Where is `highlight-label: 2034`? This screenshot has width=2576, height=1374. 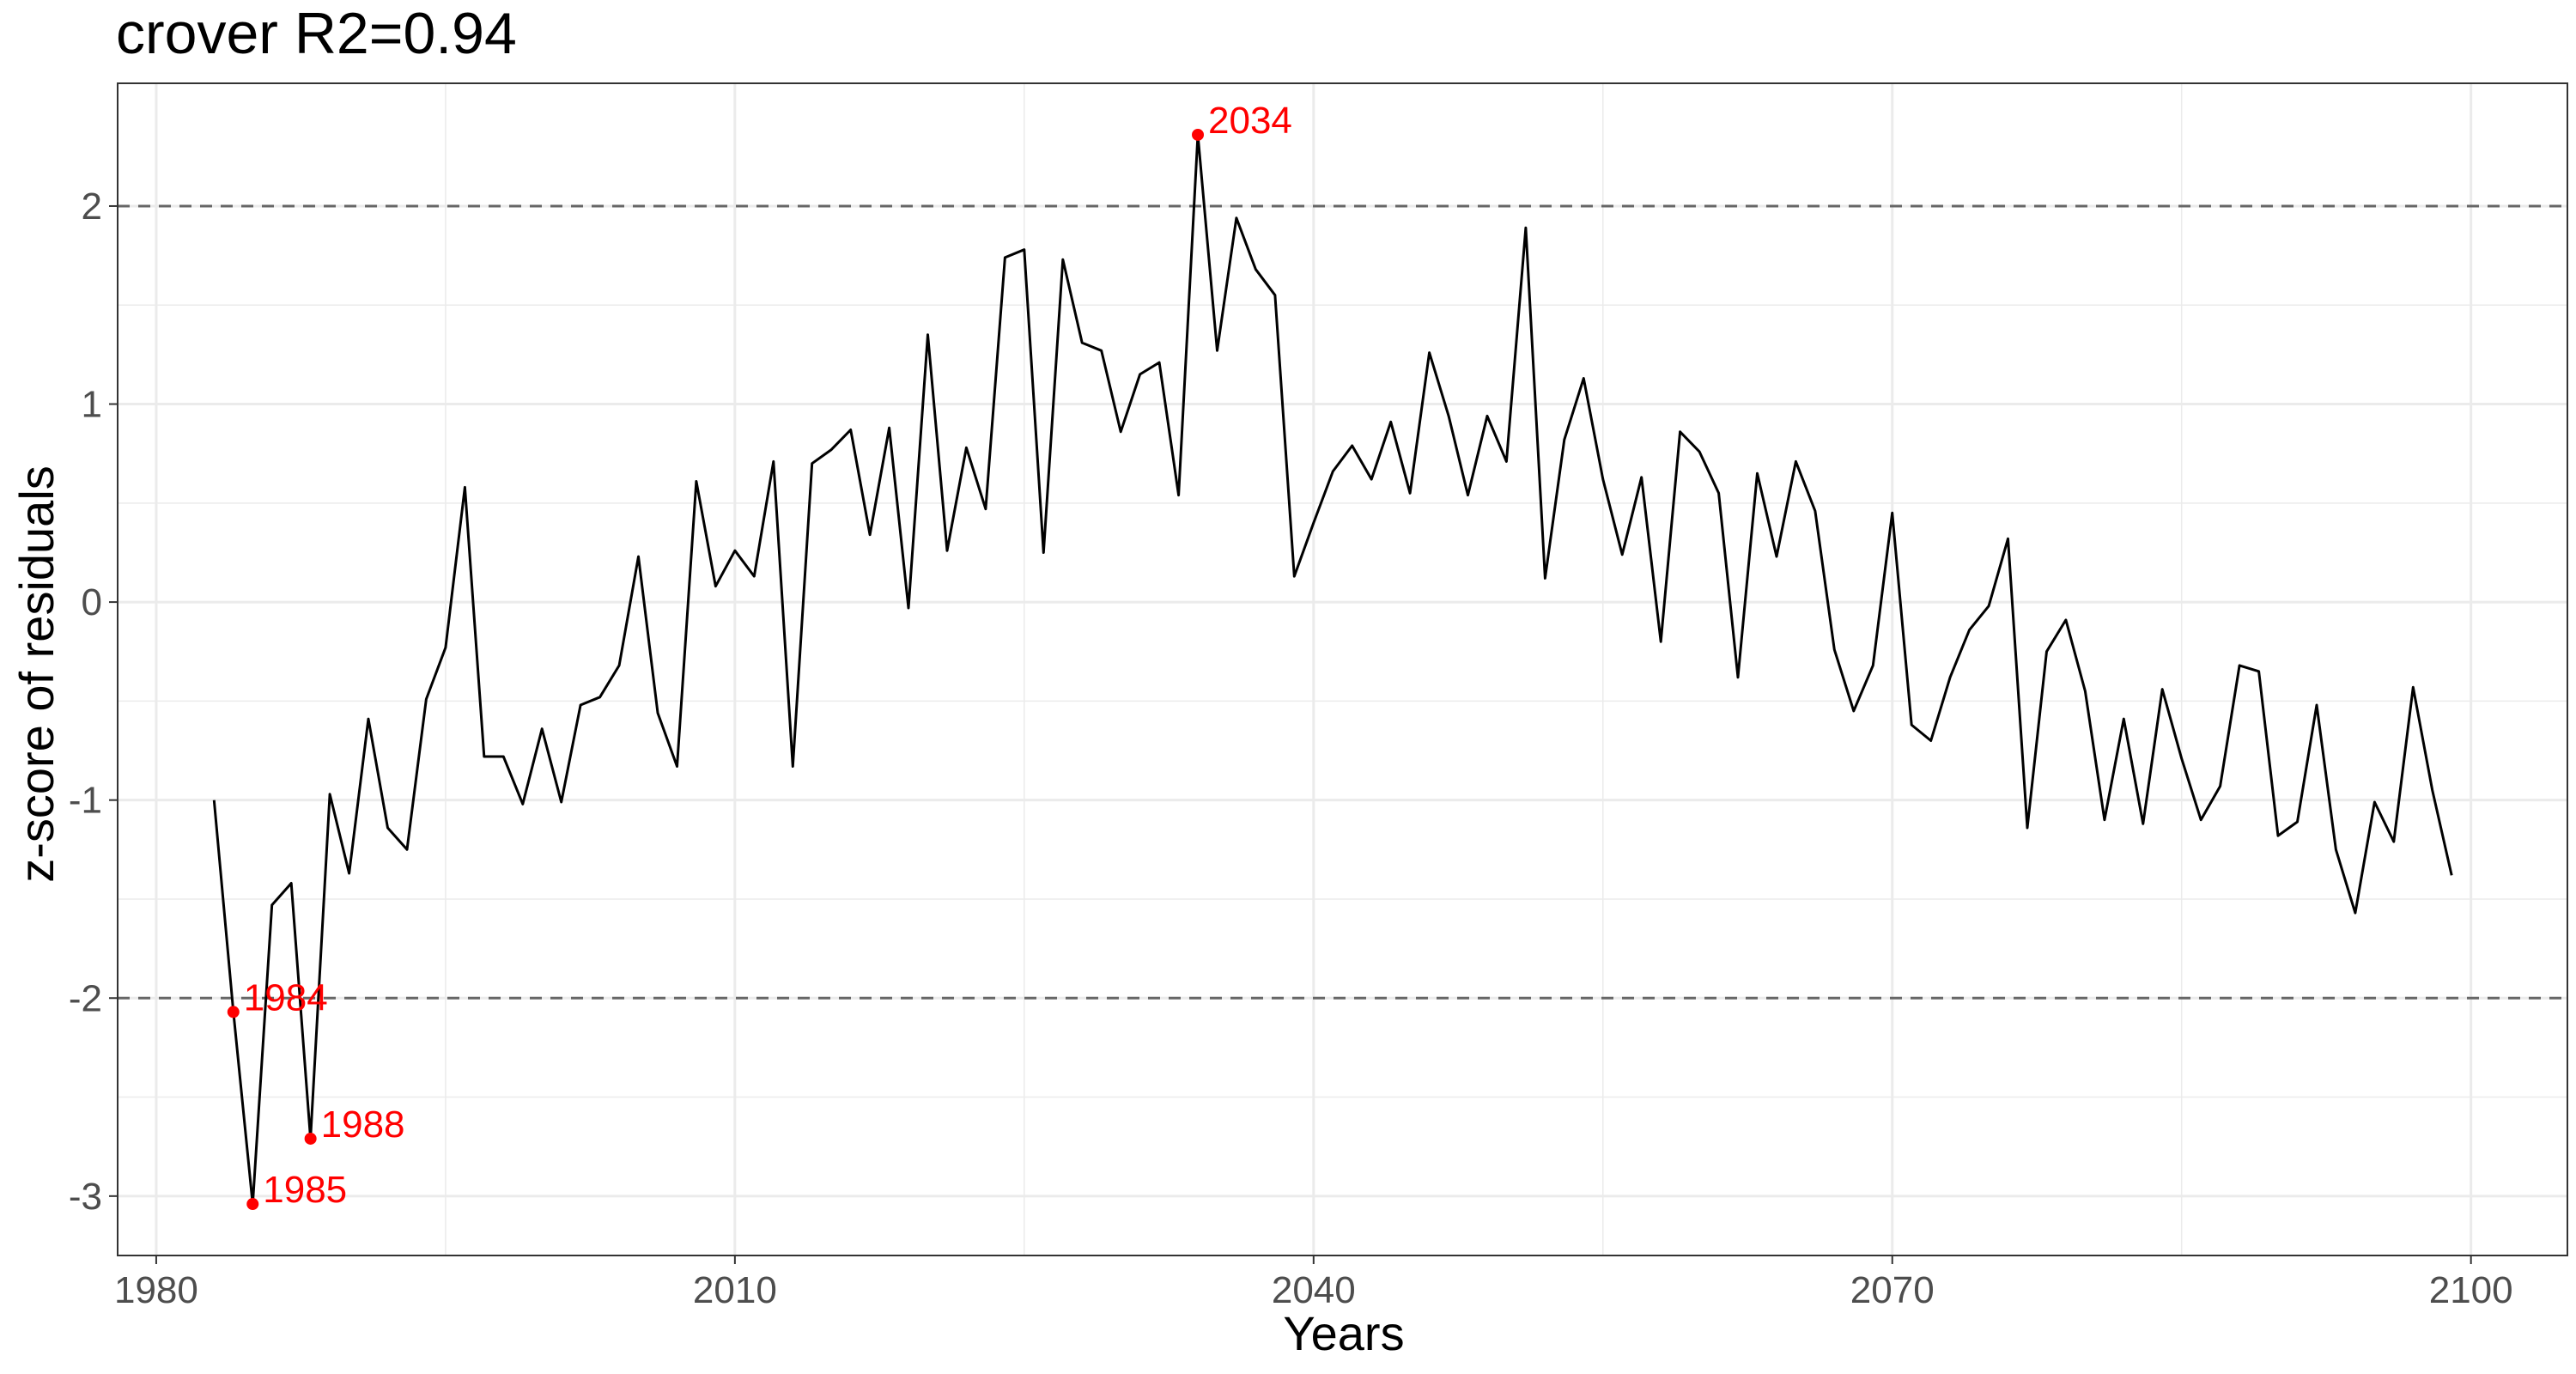 highlight-label: 2034 is located at coordinates (1250, 121).